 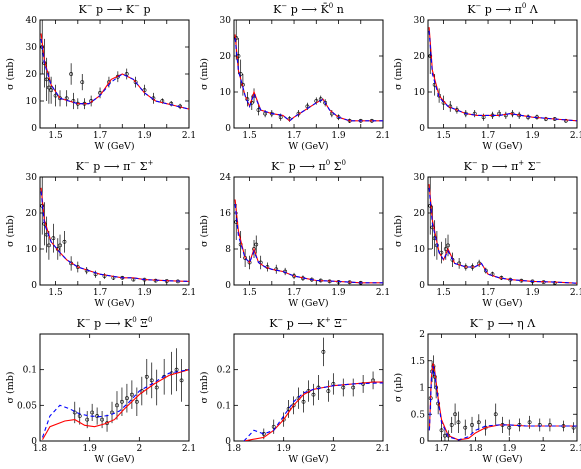 I want to click on y-tick-label: 0.5, so click(x=418, y=415).